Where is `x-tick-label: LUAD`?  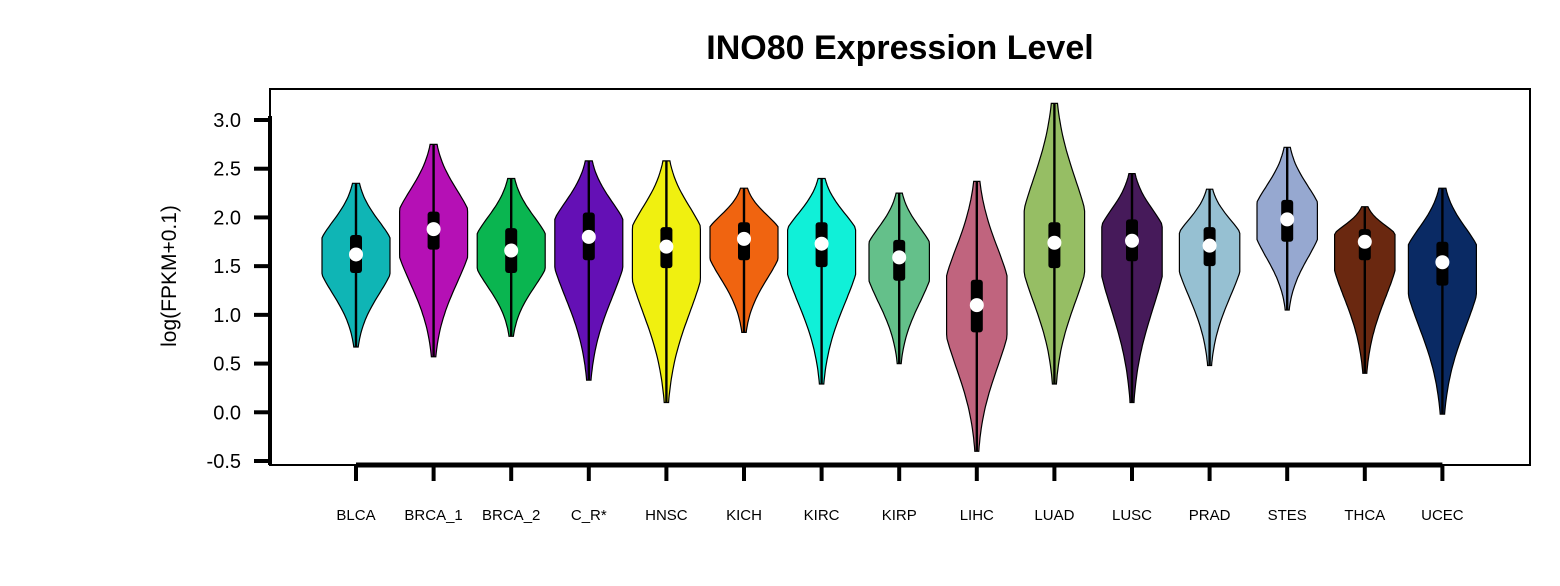
x-tick-label: LUAD is located at coordinates (1054, 515).